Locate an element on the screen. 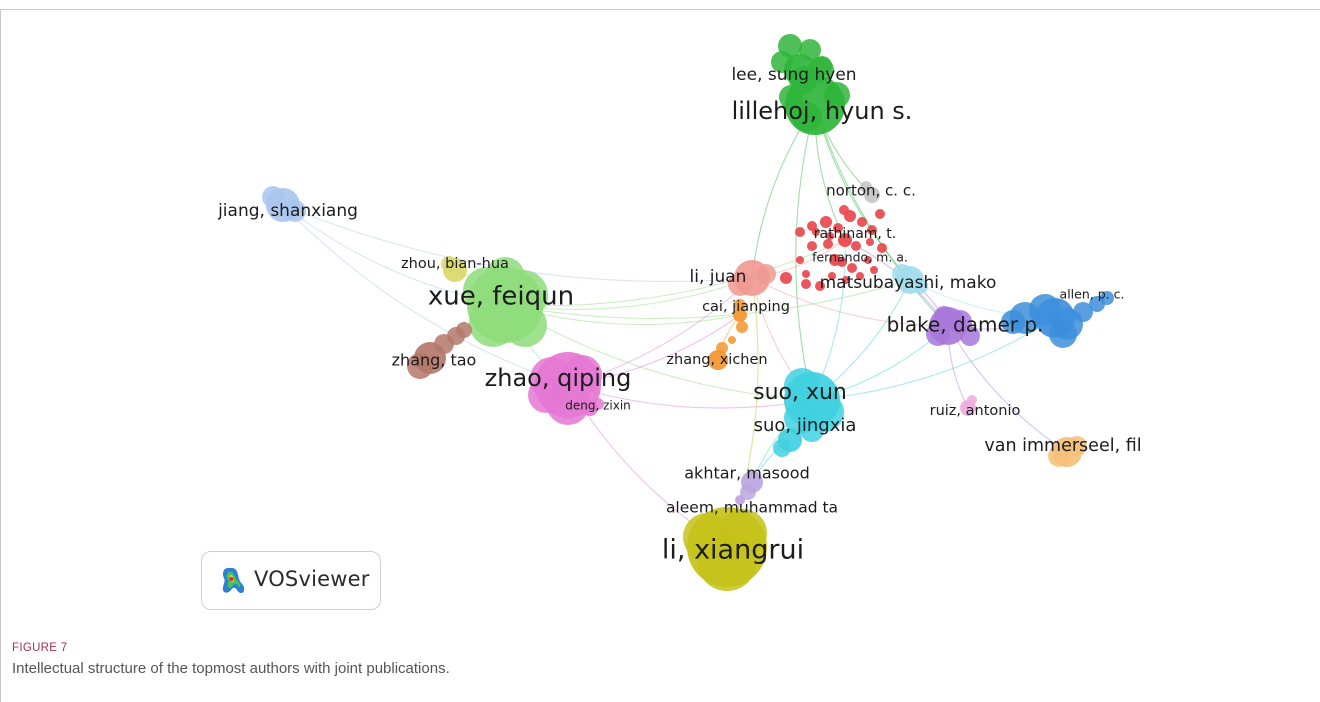  node-label-lee: lee, sung hyen is located at coordinates (793, 75).